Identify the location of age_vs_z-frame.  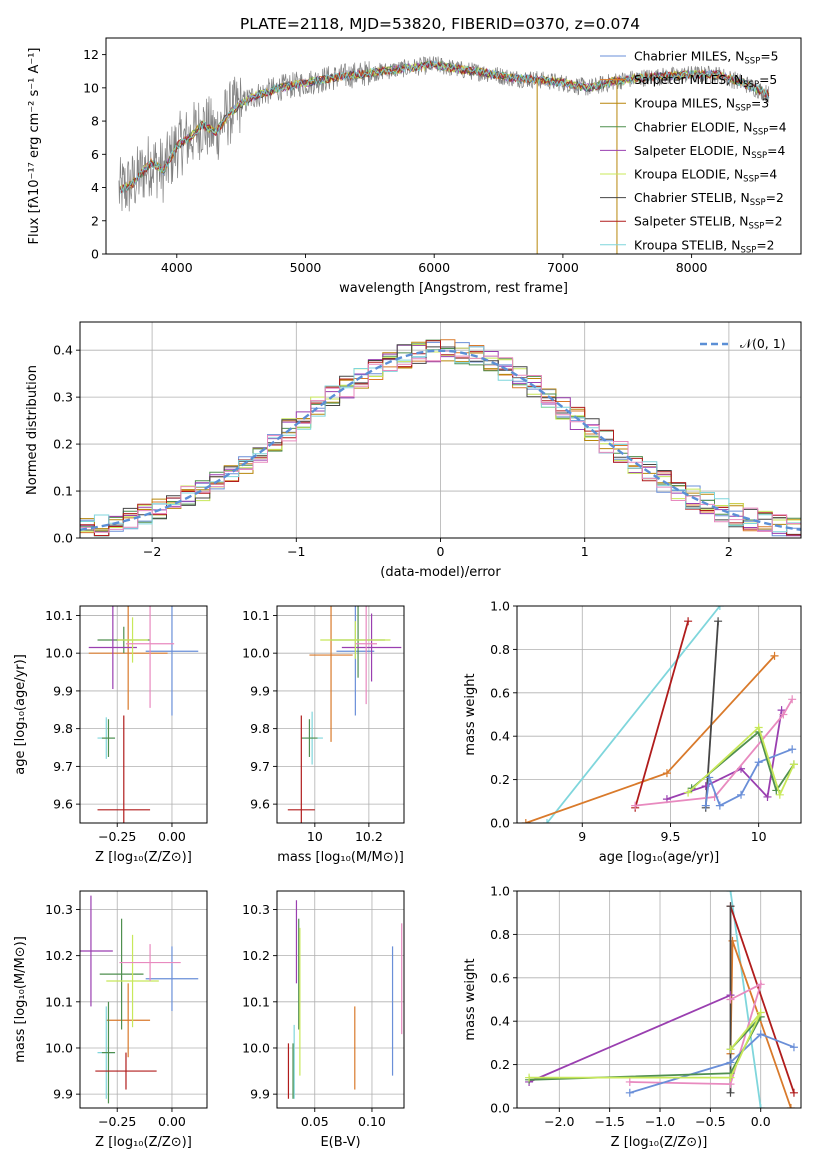
(143, 714).